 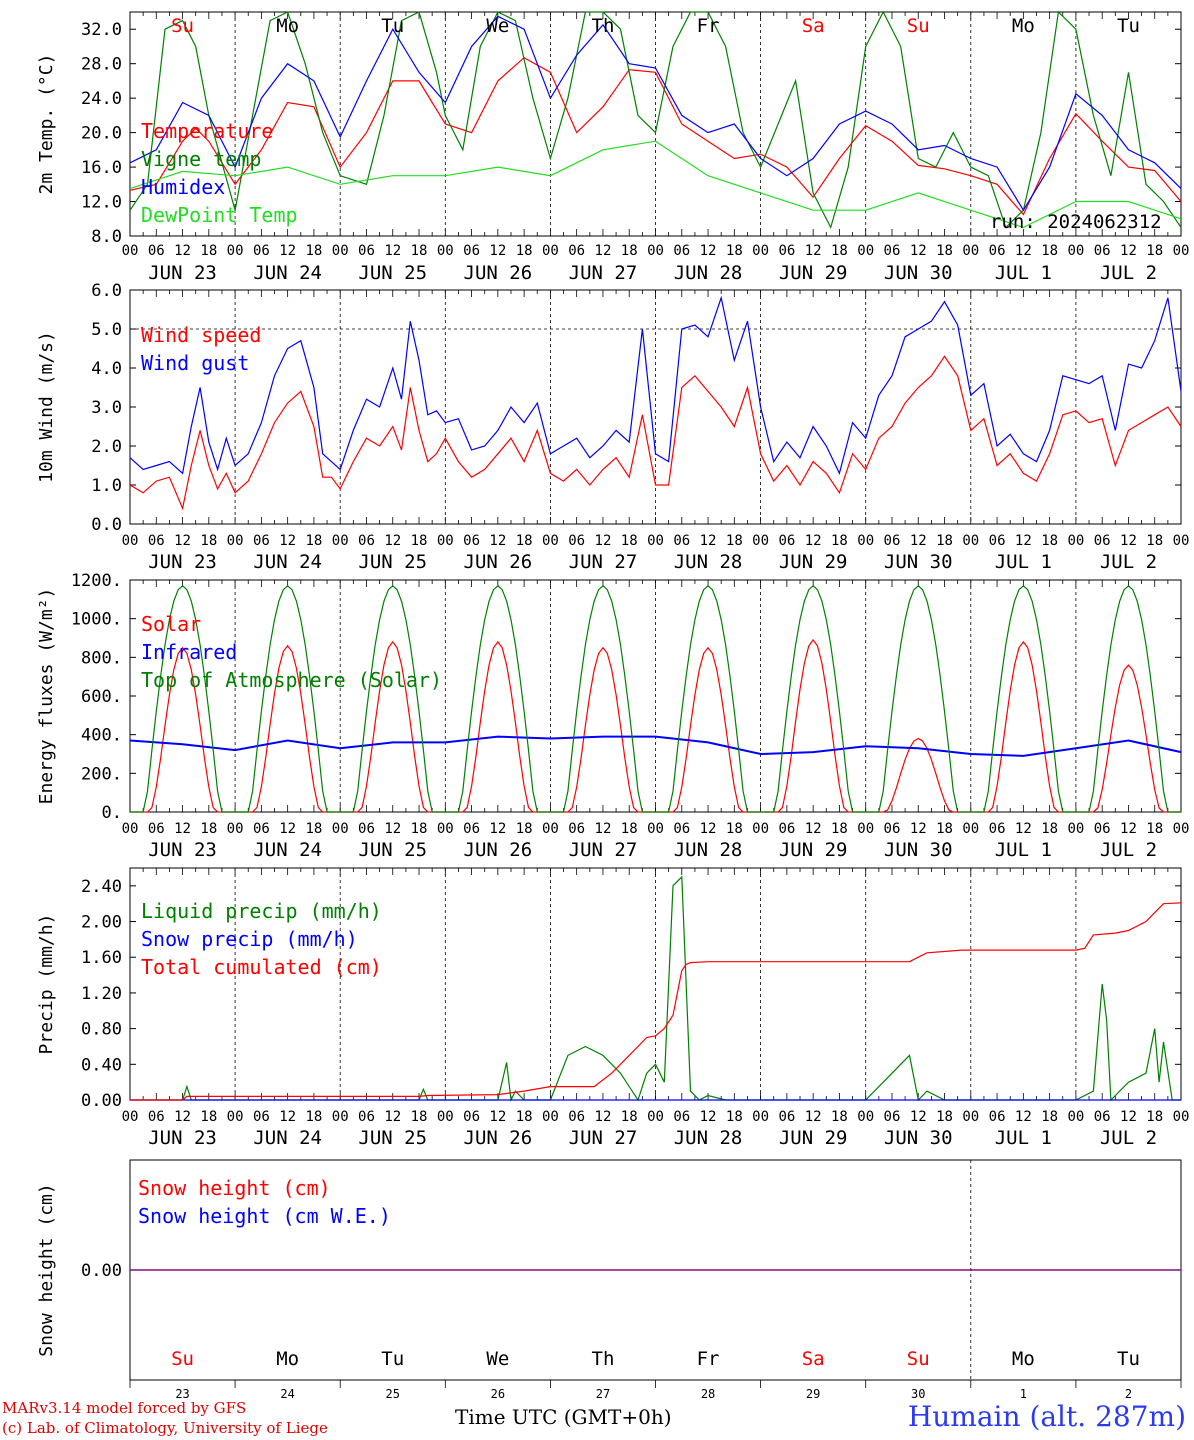 I want to click on legend-entry: Wind gust, so click(x=195, y=363).